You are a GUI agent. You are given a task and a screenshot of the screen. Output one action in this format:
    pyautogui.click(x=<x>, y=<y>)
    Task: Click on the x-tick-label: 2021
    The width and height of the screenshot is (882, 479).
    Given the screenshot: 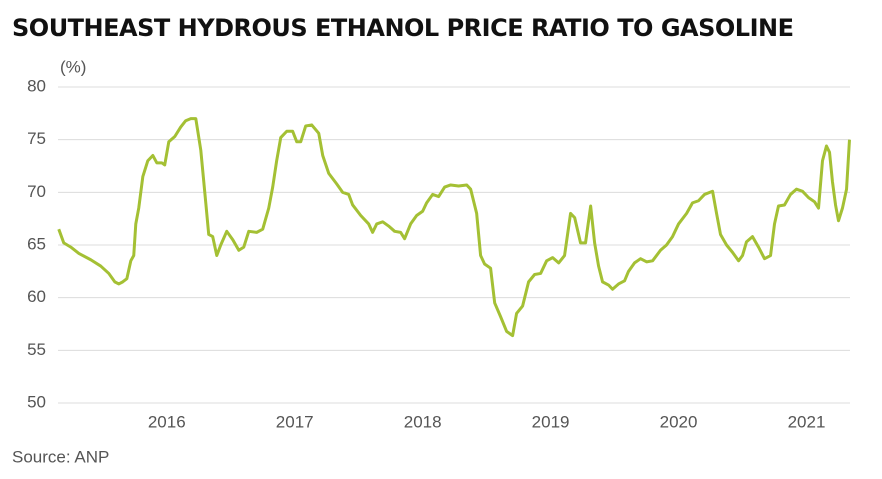 What is the action you would take?
    pyautogui.click(x=807, y=421)
    